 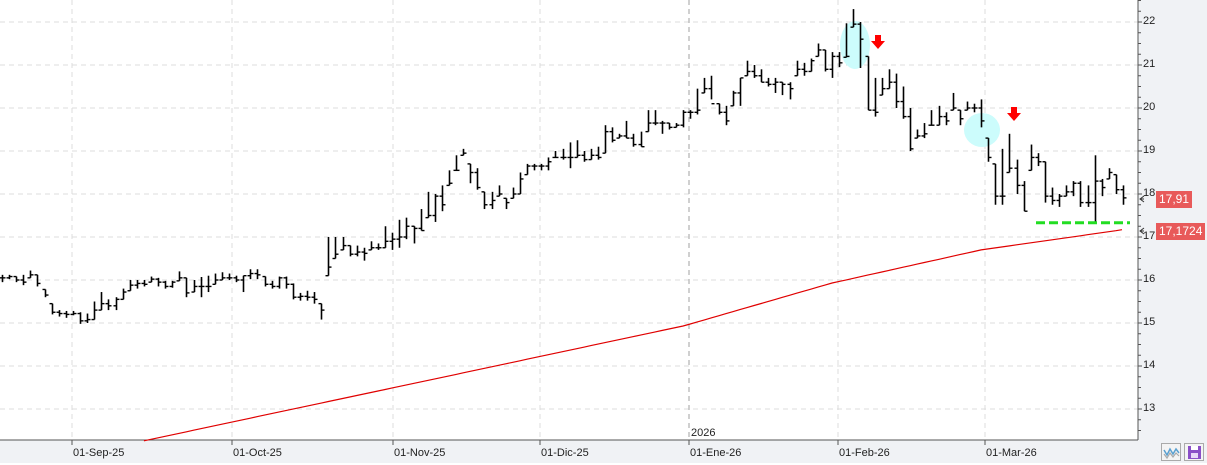 What do you see at coordinates (878, 42) in the screenshot?
I see `down-arrow-icon` at bounding box center [878, 42].